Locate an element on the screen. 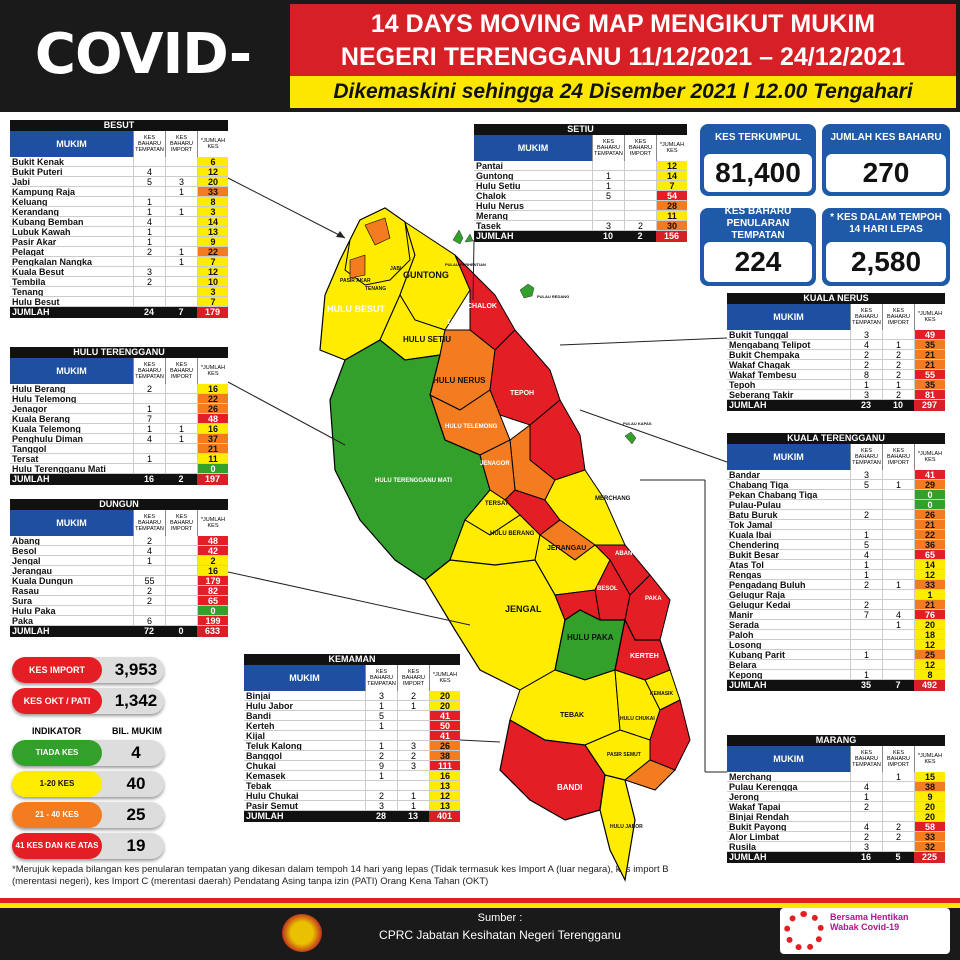 The height and width of the screenshot is (960, 960). legend-label: TIADA KES is located at coordinates (57, 753).